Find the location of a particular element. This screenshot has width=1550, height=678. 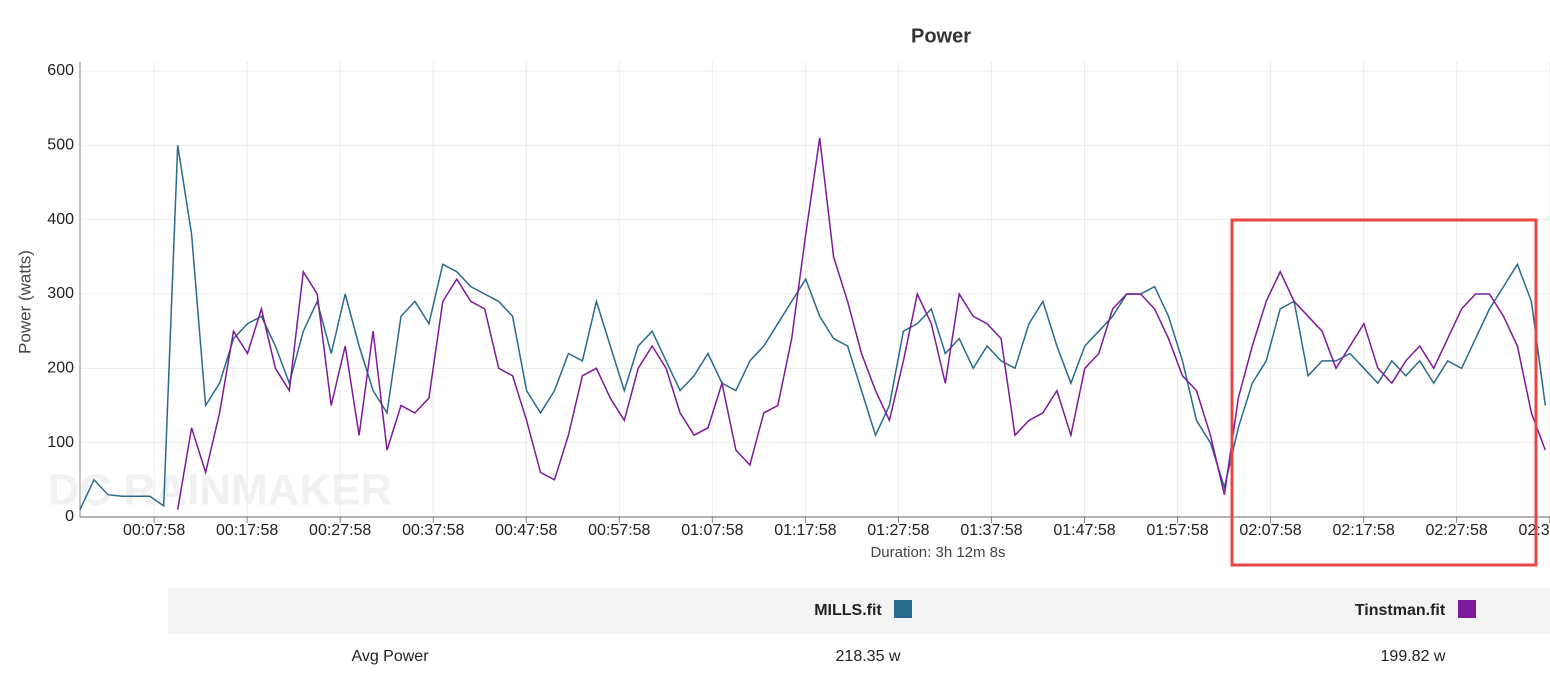

y-tick-label: 300 is located at coordinates (60, 293).